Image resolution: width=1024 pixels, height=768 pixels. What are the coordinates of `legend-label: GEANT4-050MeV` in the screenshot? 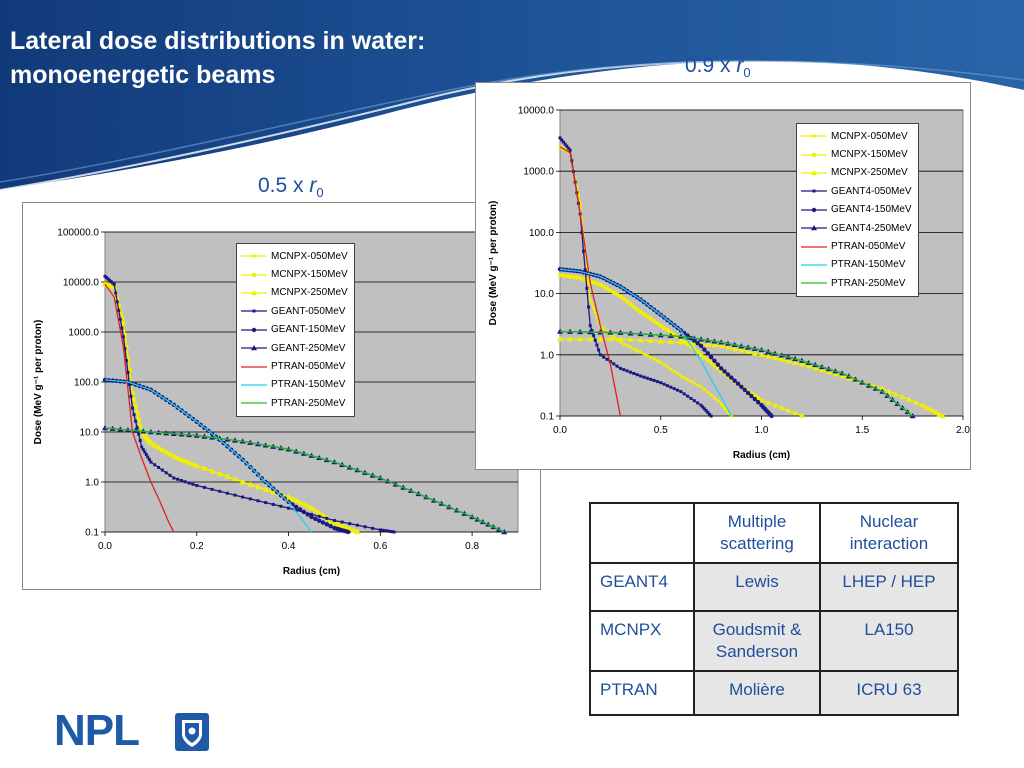 It's located at (871, 191).